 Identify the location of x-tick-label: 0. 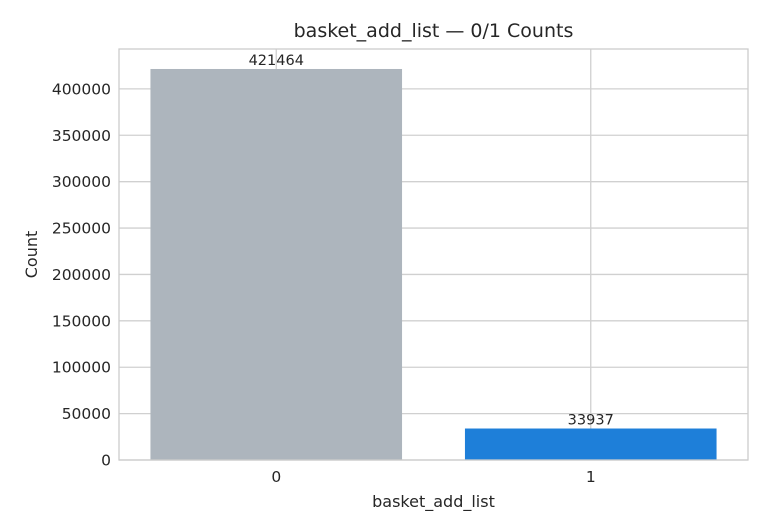
(276, 477).